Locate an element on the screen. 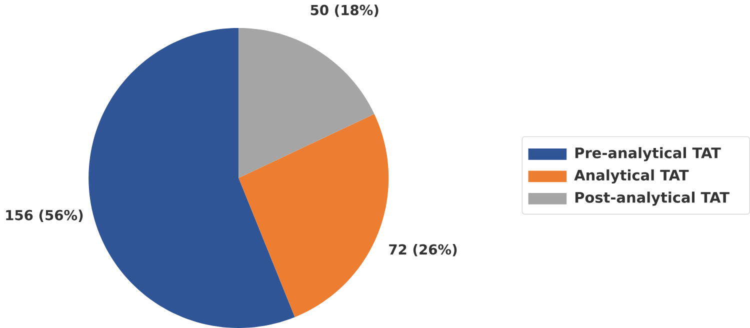 This screenshot has width=750, height=328. data-label: 72 (26%) is located at coordinates (423, 250).